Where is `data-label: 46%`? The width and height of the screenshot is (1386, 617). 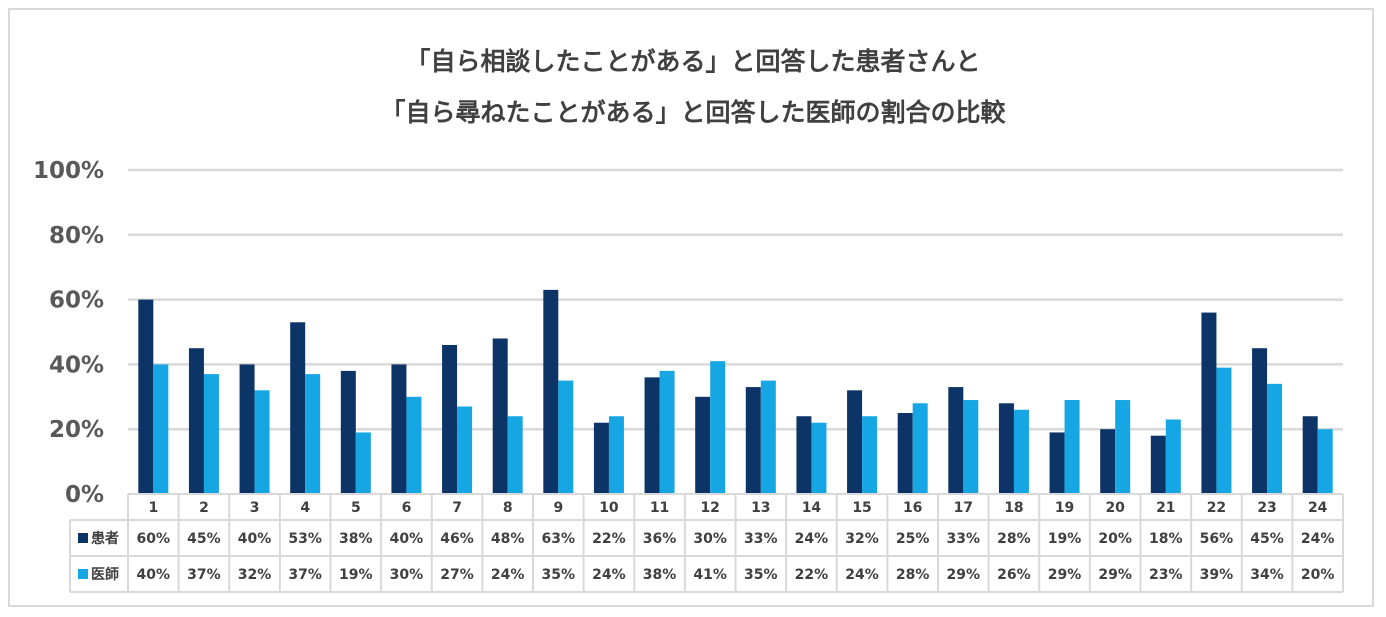 data-label: 46% is located at coordinates (457, 539).